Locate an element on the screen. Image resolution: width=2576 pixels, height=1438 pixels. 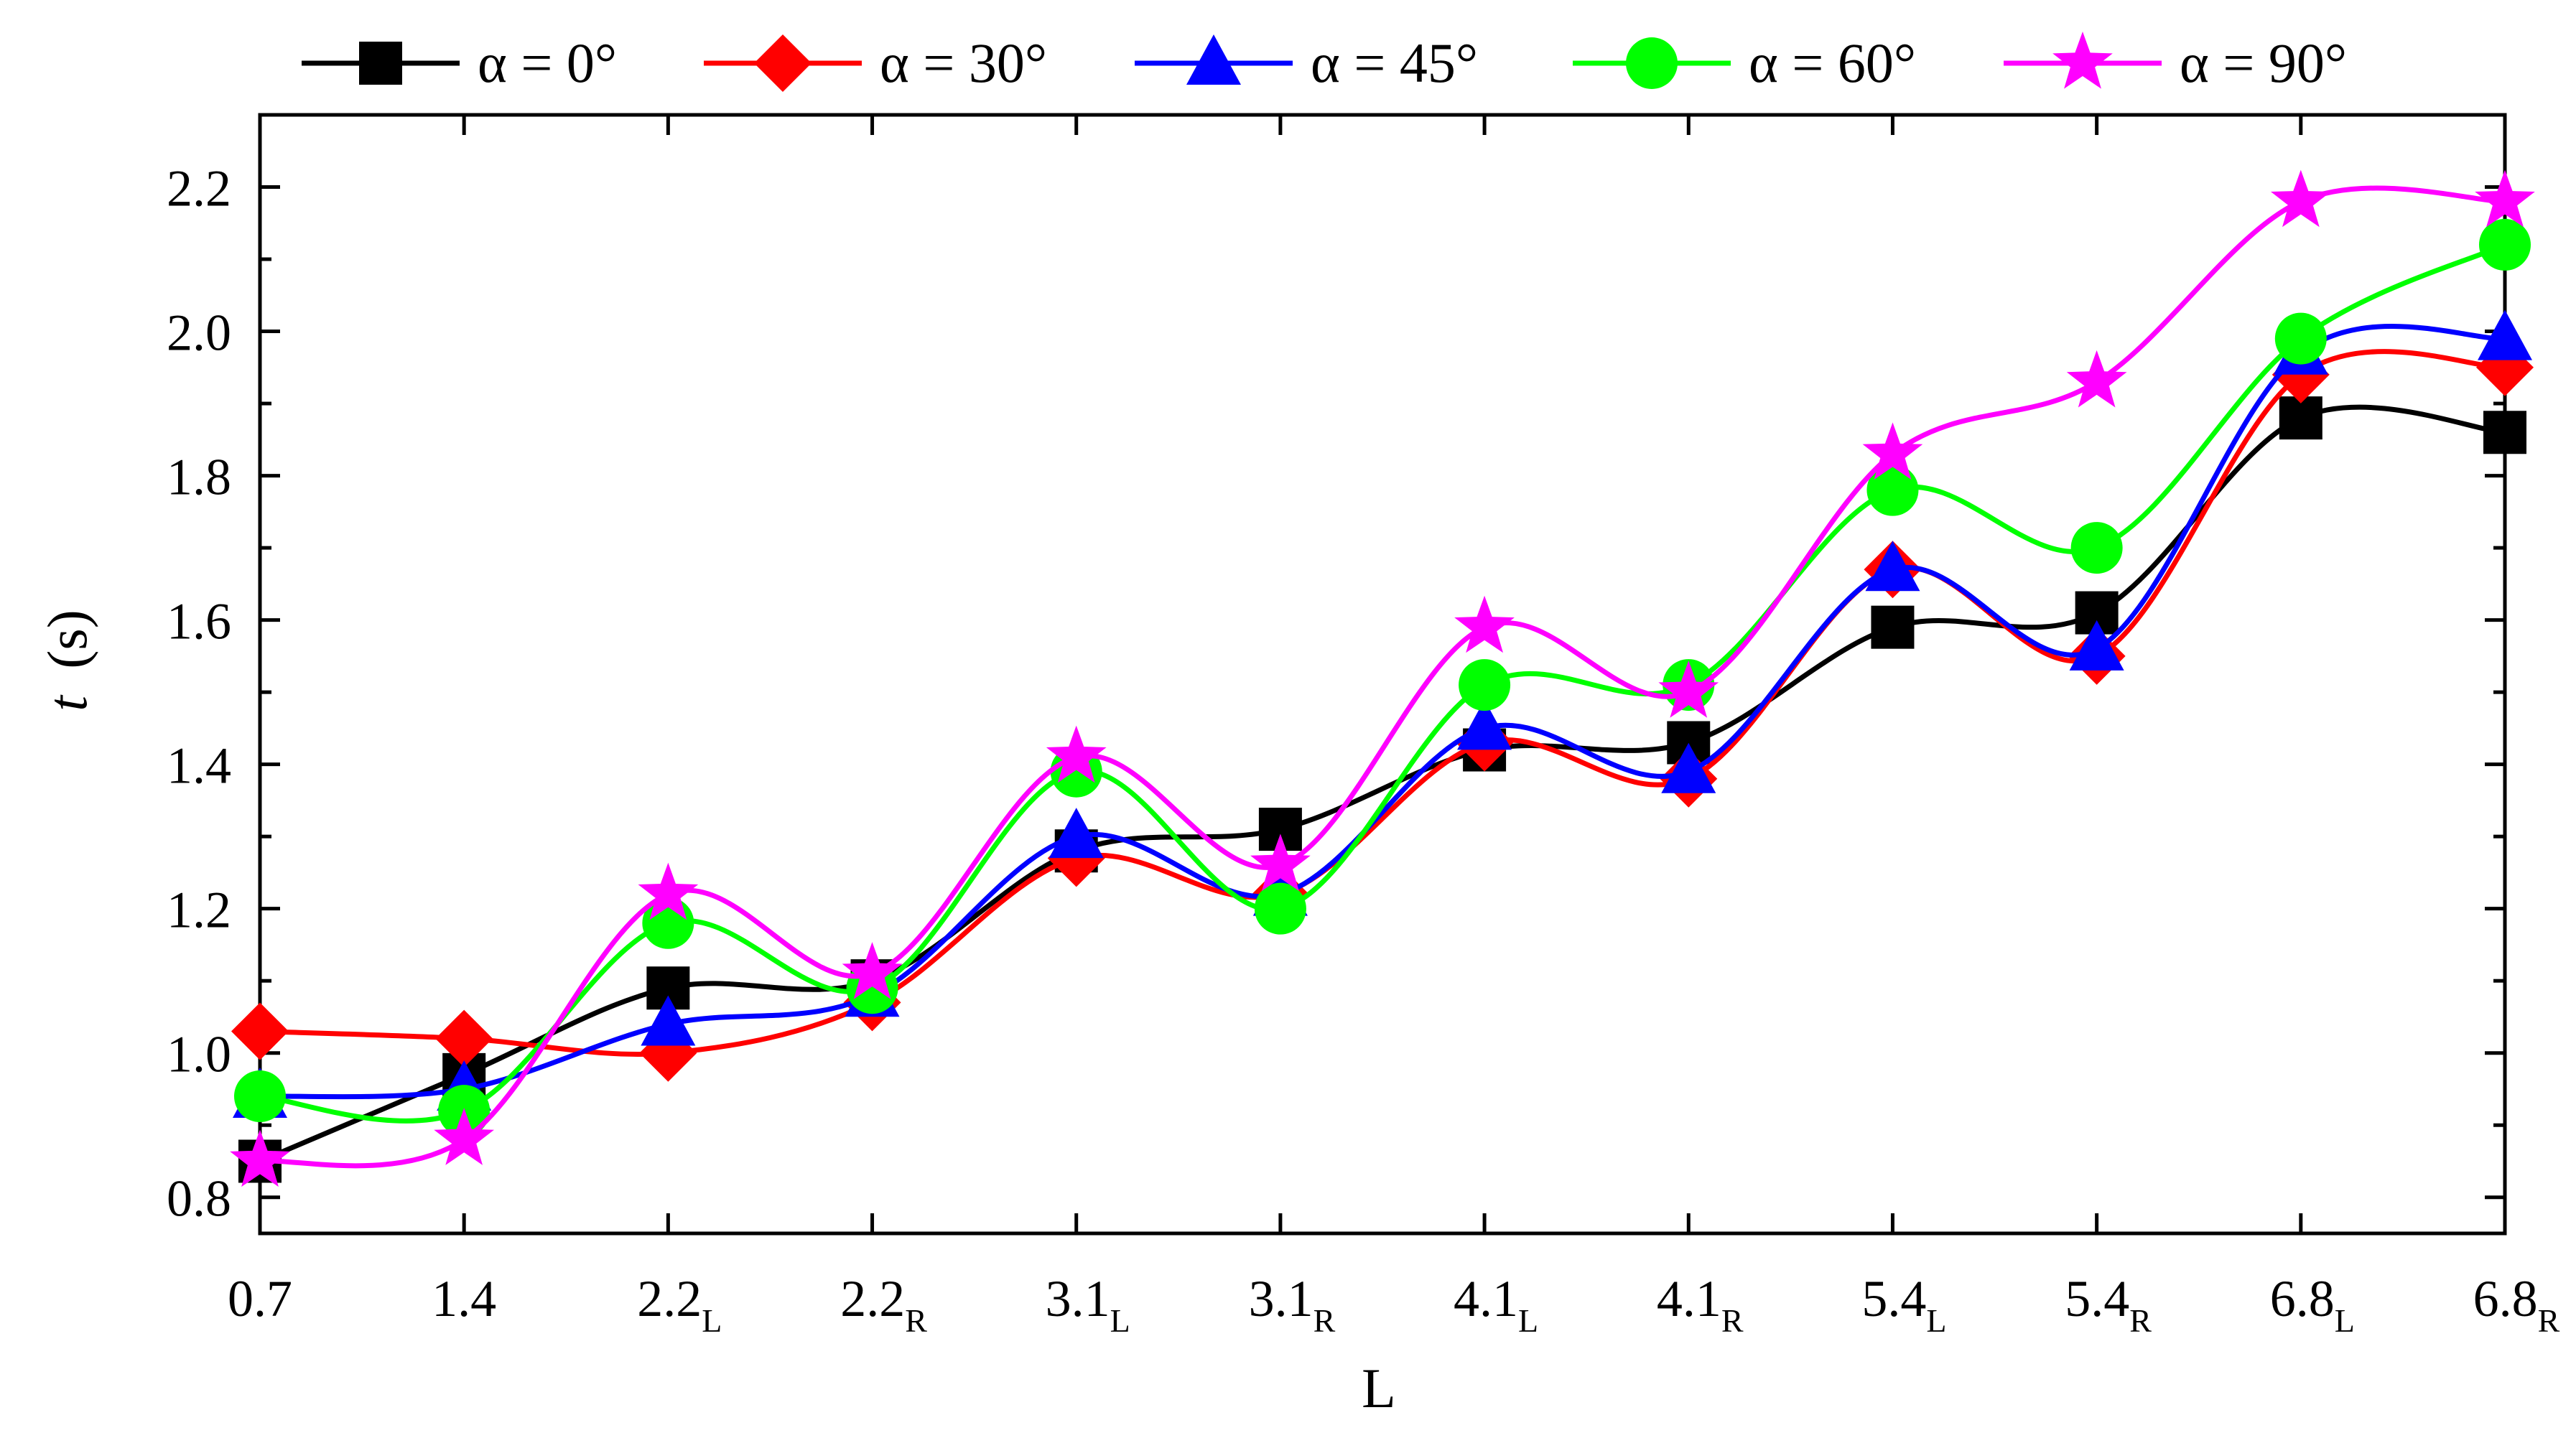
svg-text: t (s) is located at coordinates (67, 660).